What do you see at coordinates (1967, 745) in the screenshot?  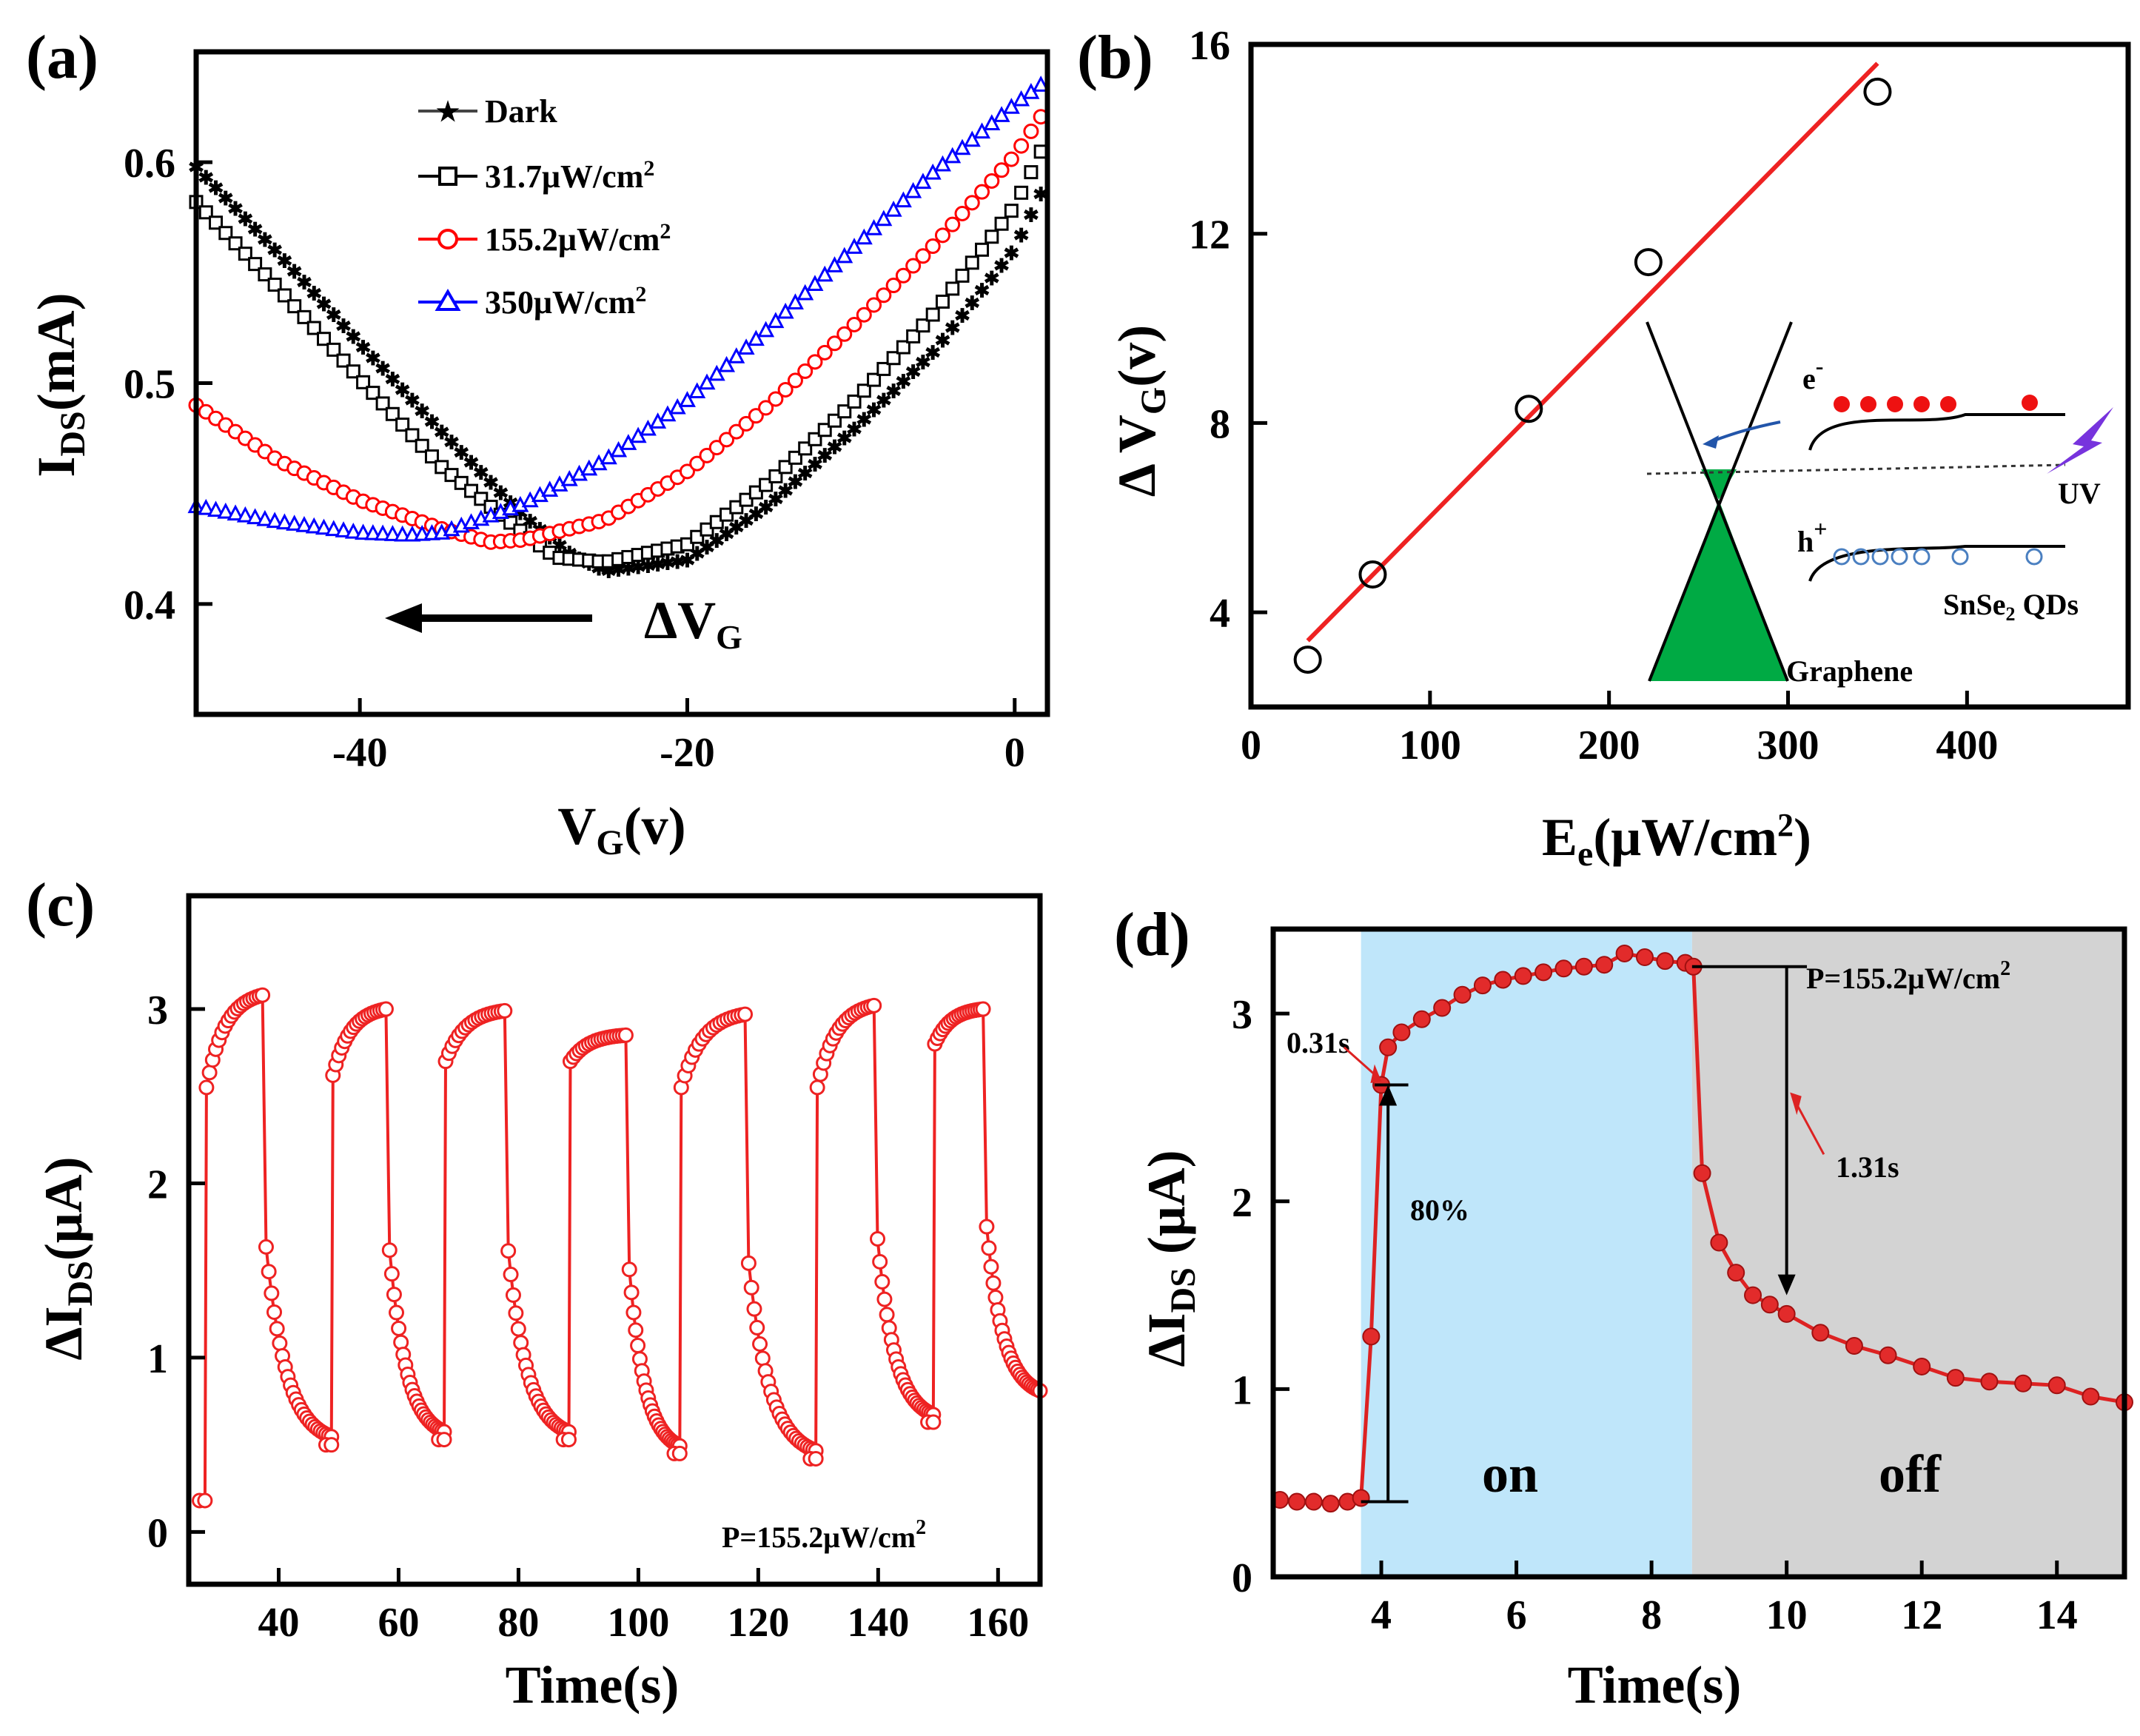 I see `panel-b-xtick-label: 400` at bounding box center [1967, 745].